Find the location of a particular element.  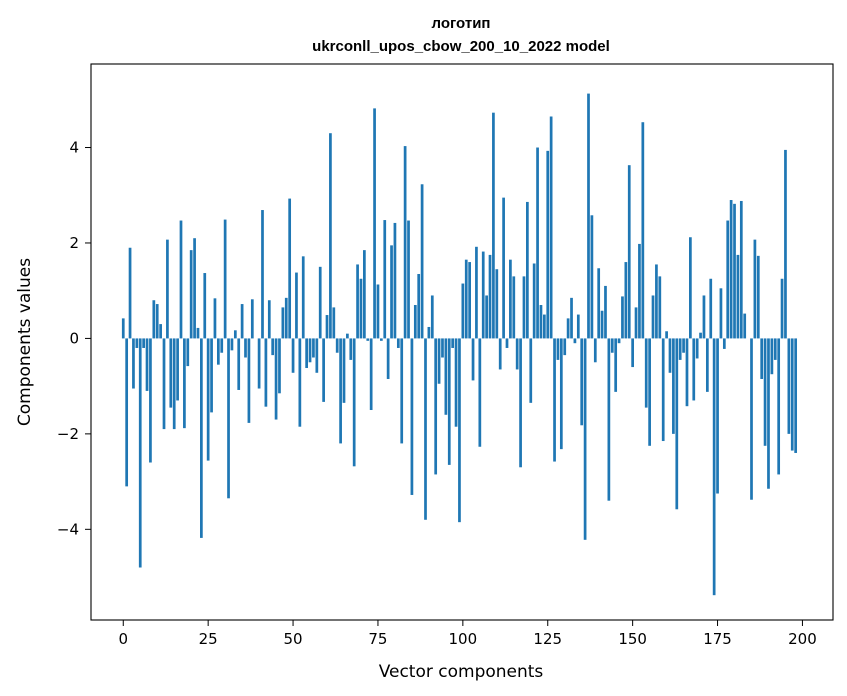

x-tick-label: 200 is located at coordinates (802, 639).